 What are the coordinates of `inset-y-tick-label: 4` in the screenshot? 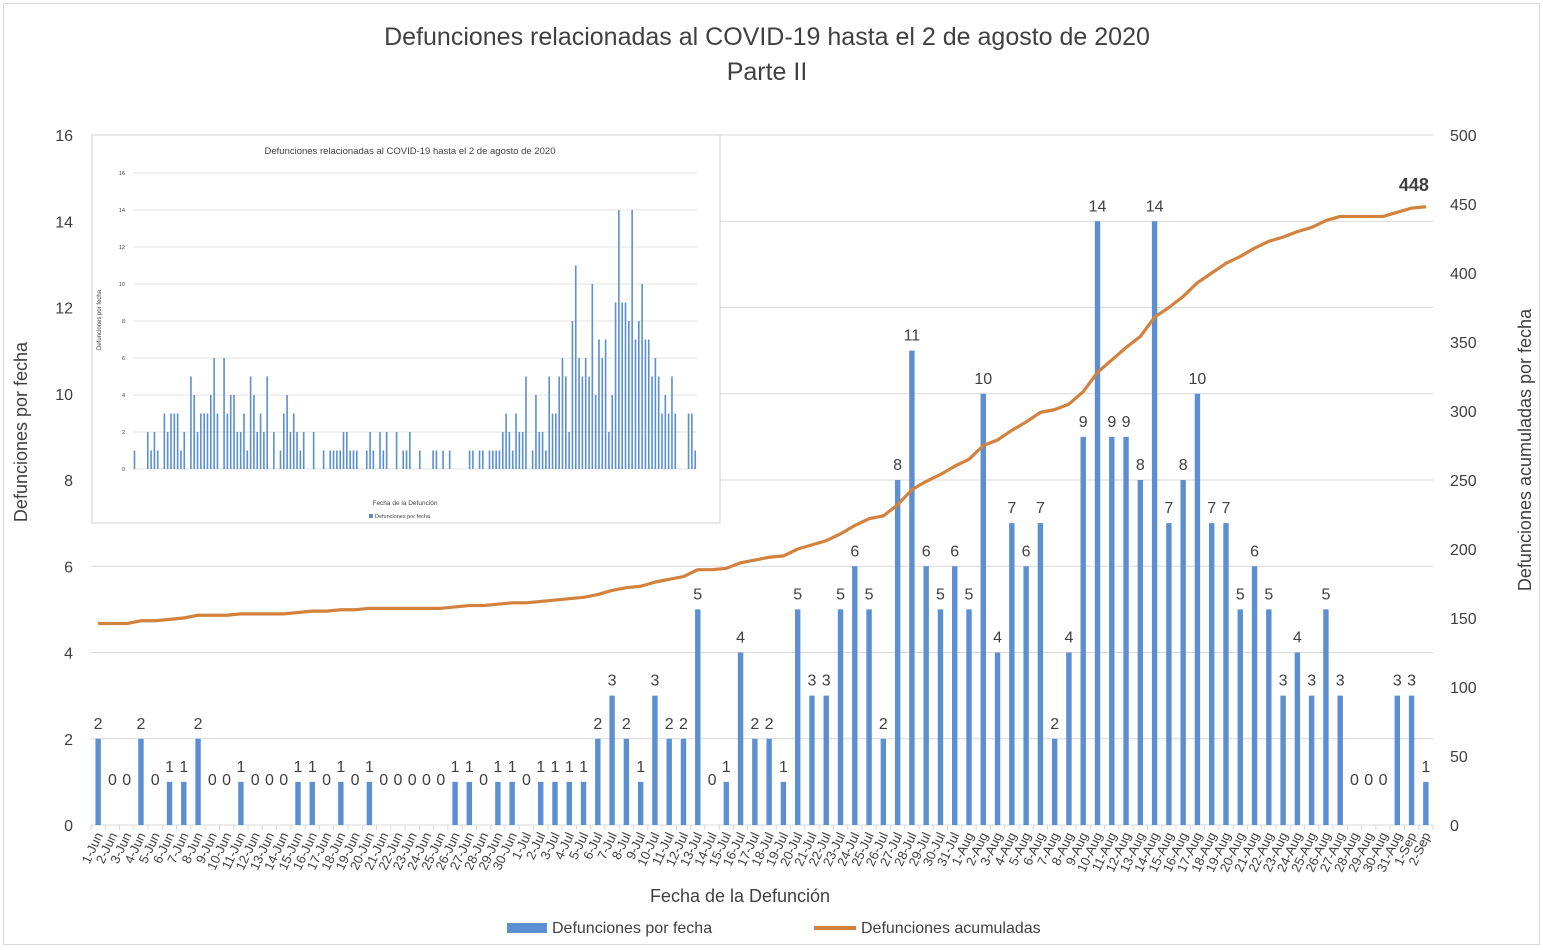 It's located at (123, 396).